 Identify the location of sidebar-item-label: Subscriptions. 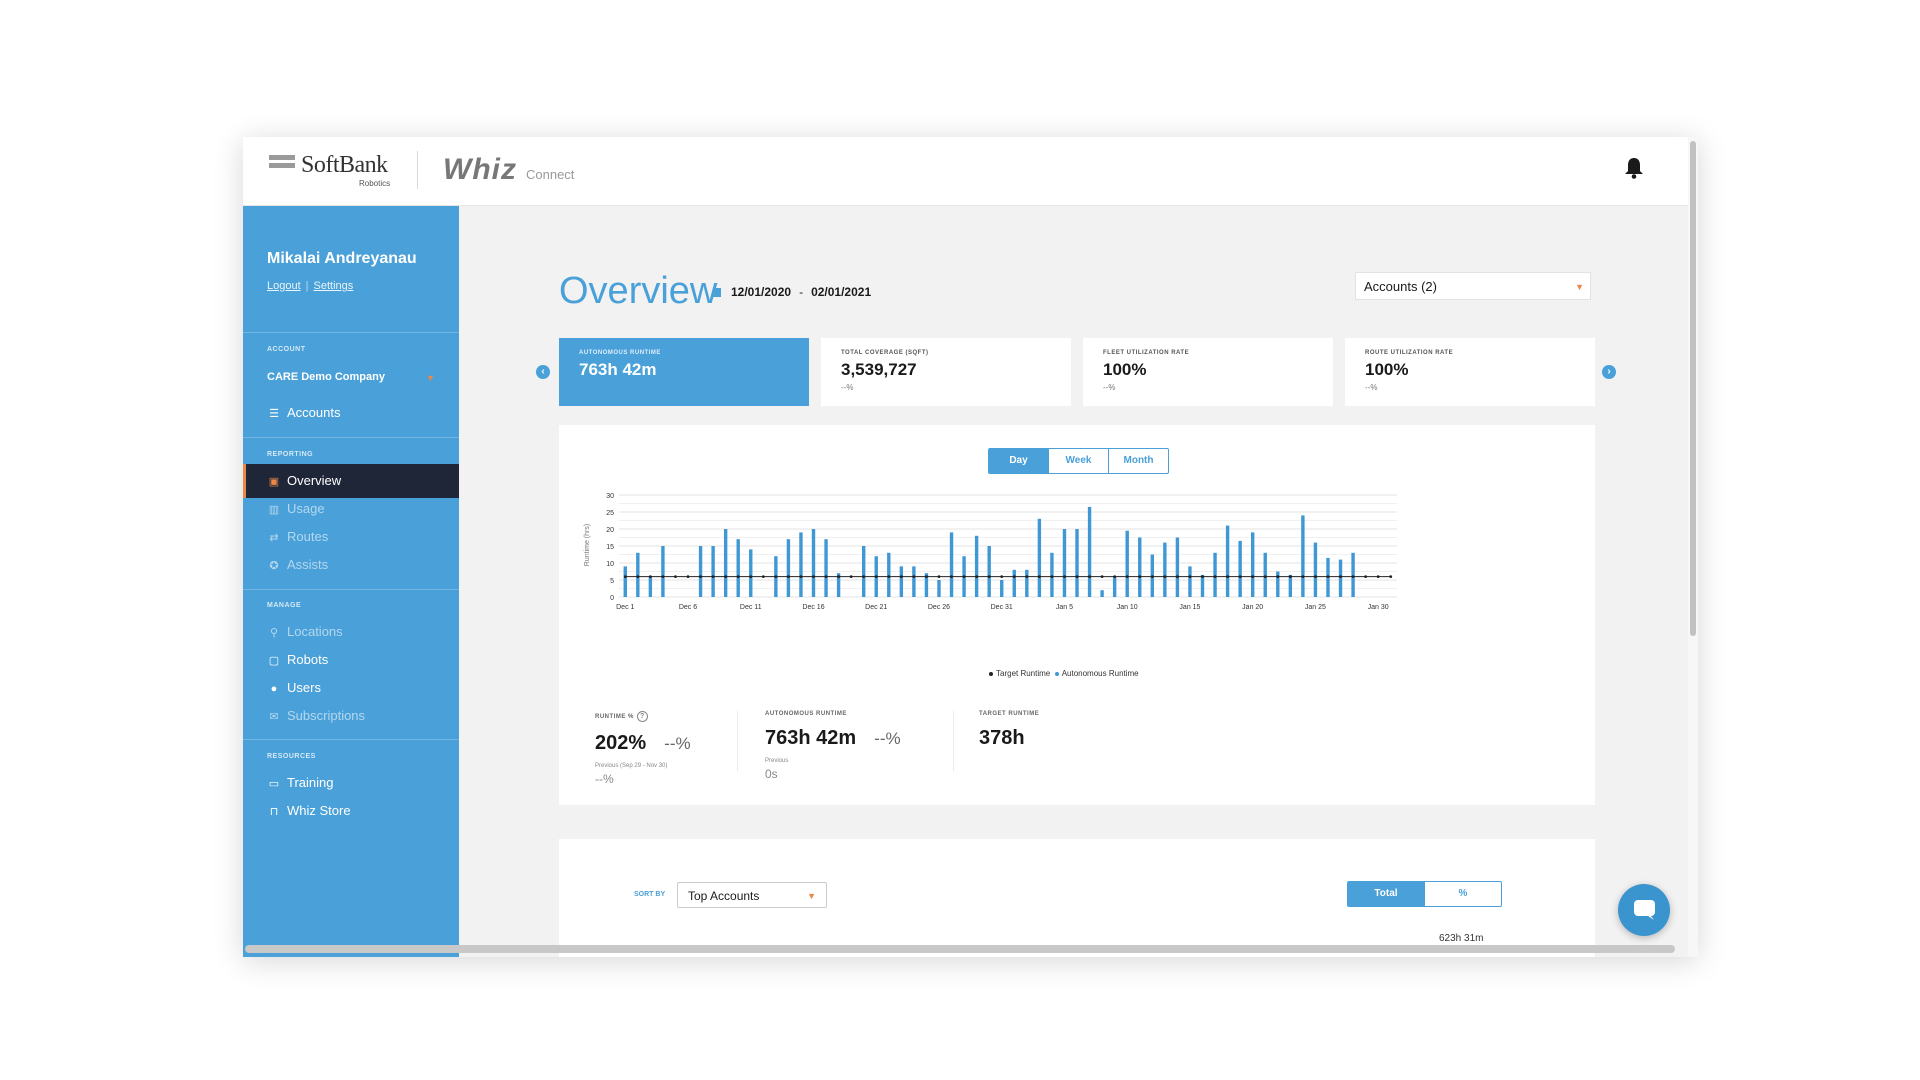
(326, 715).